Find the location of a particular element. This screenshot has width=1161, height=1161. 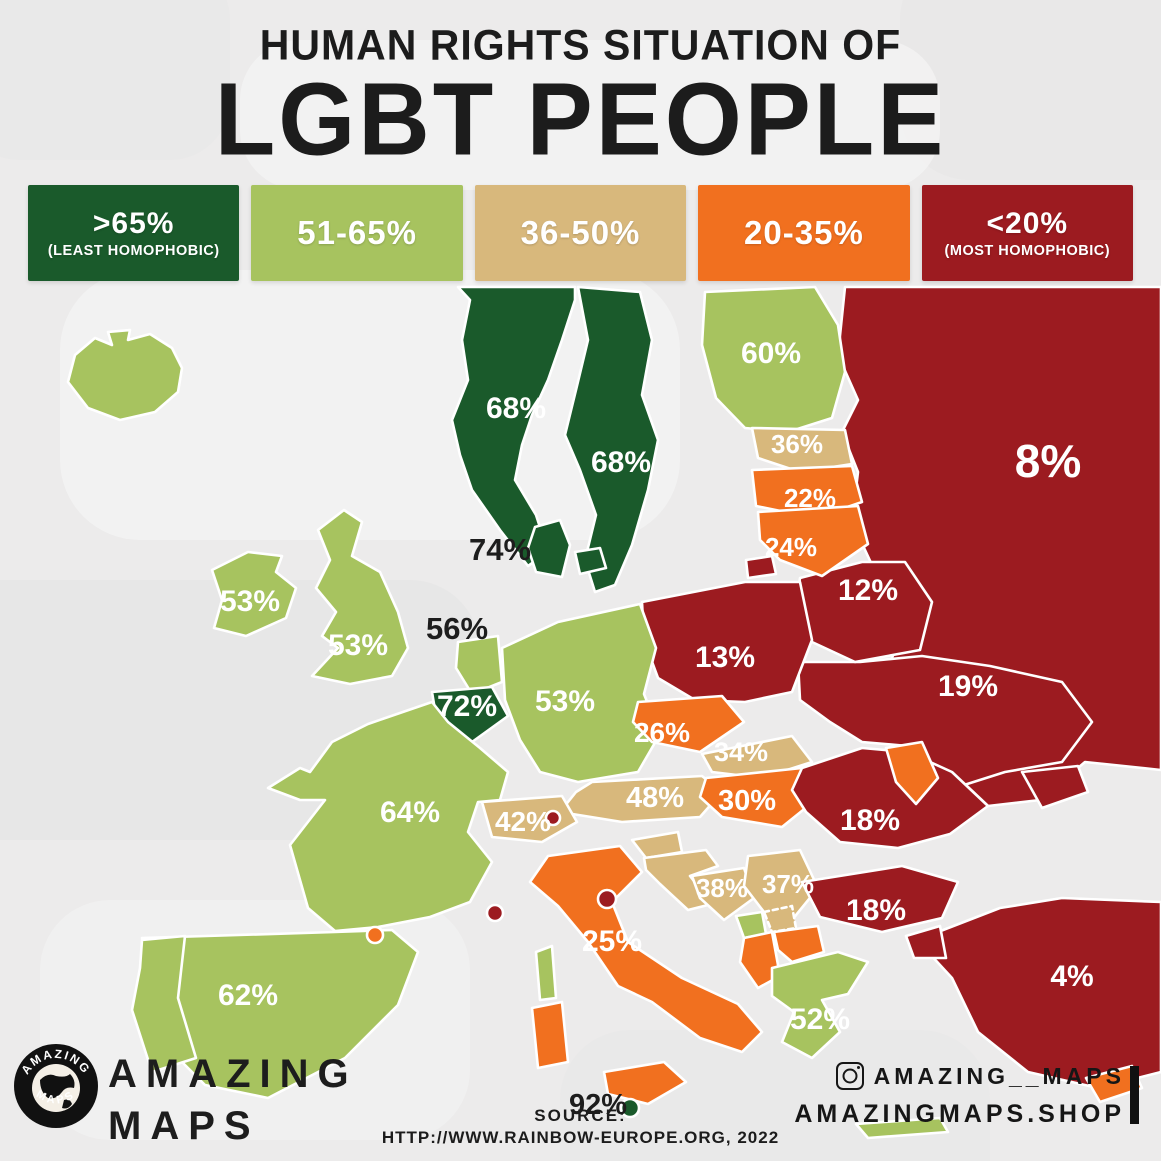

country-lithuania is located at coordinates (813, 541).